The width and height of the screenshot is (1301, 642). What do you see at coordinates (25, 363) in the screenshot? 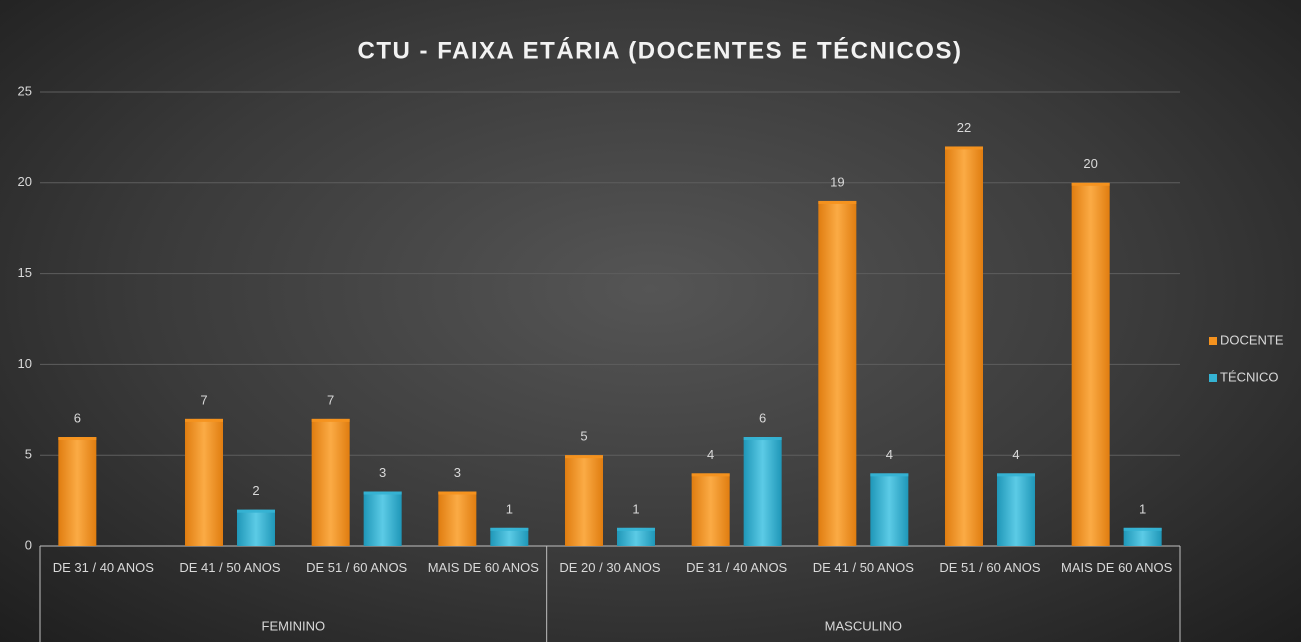
I see `y-tick-label: 10` at bounding box center [25, 363].